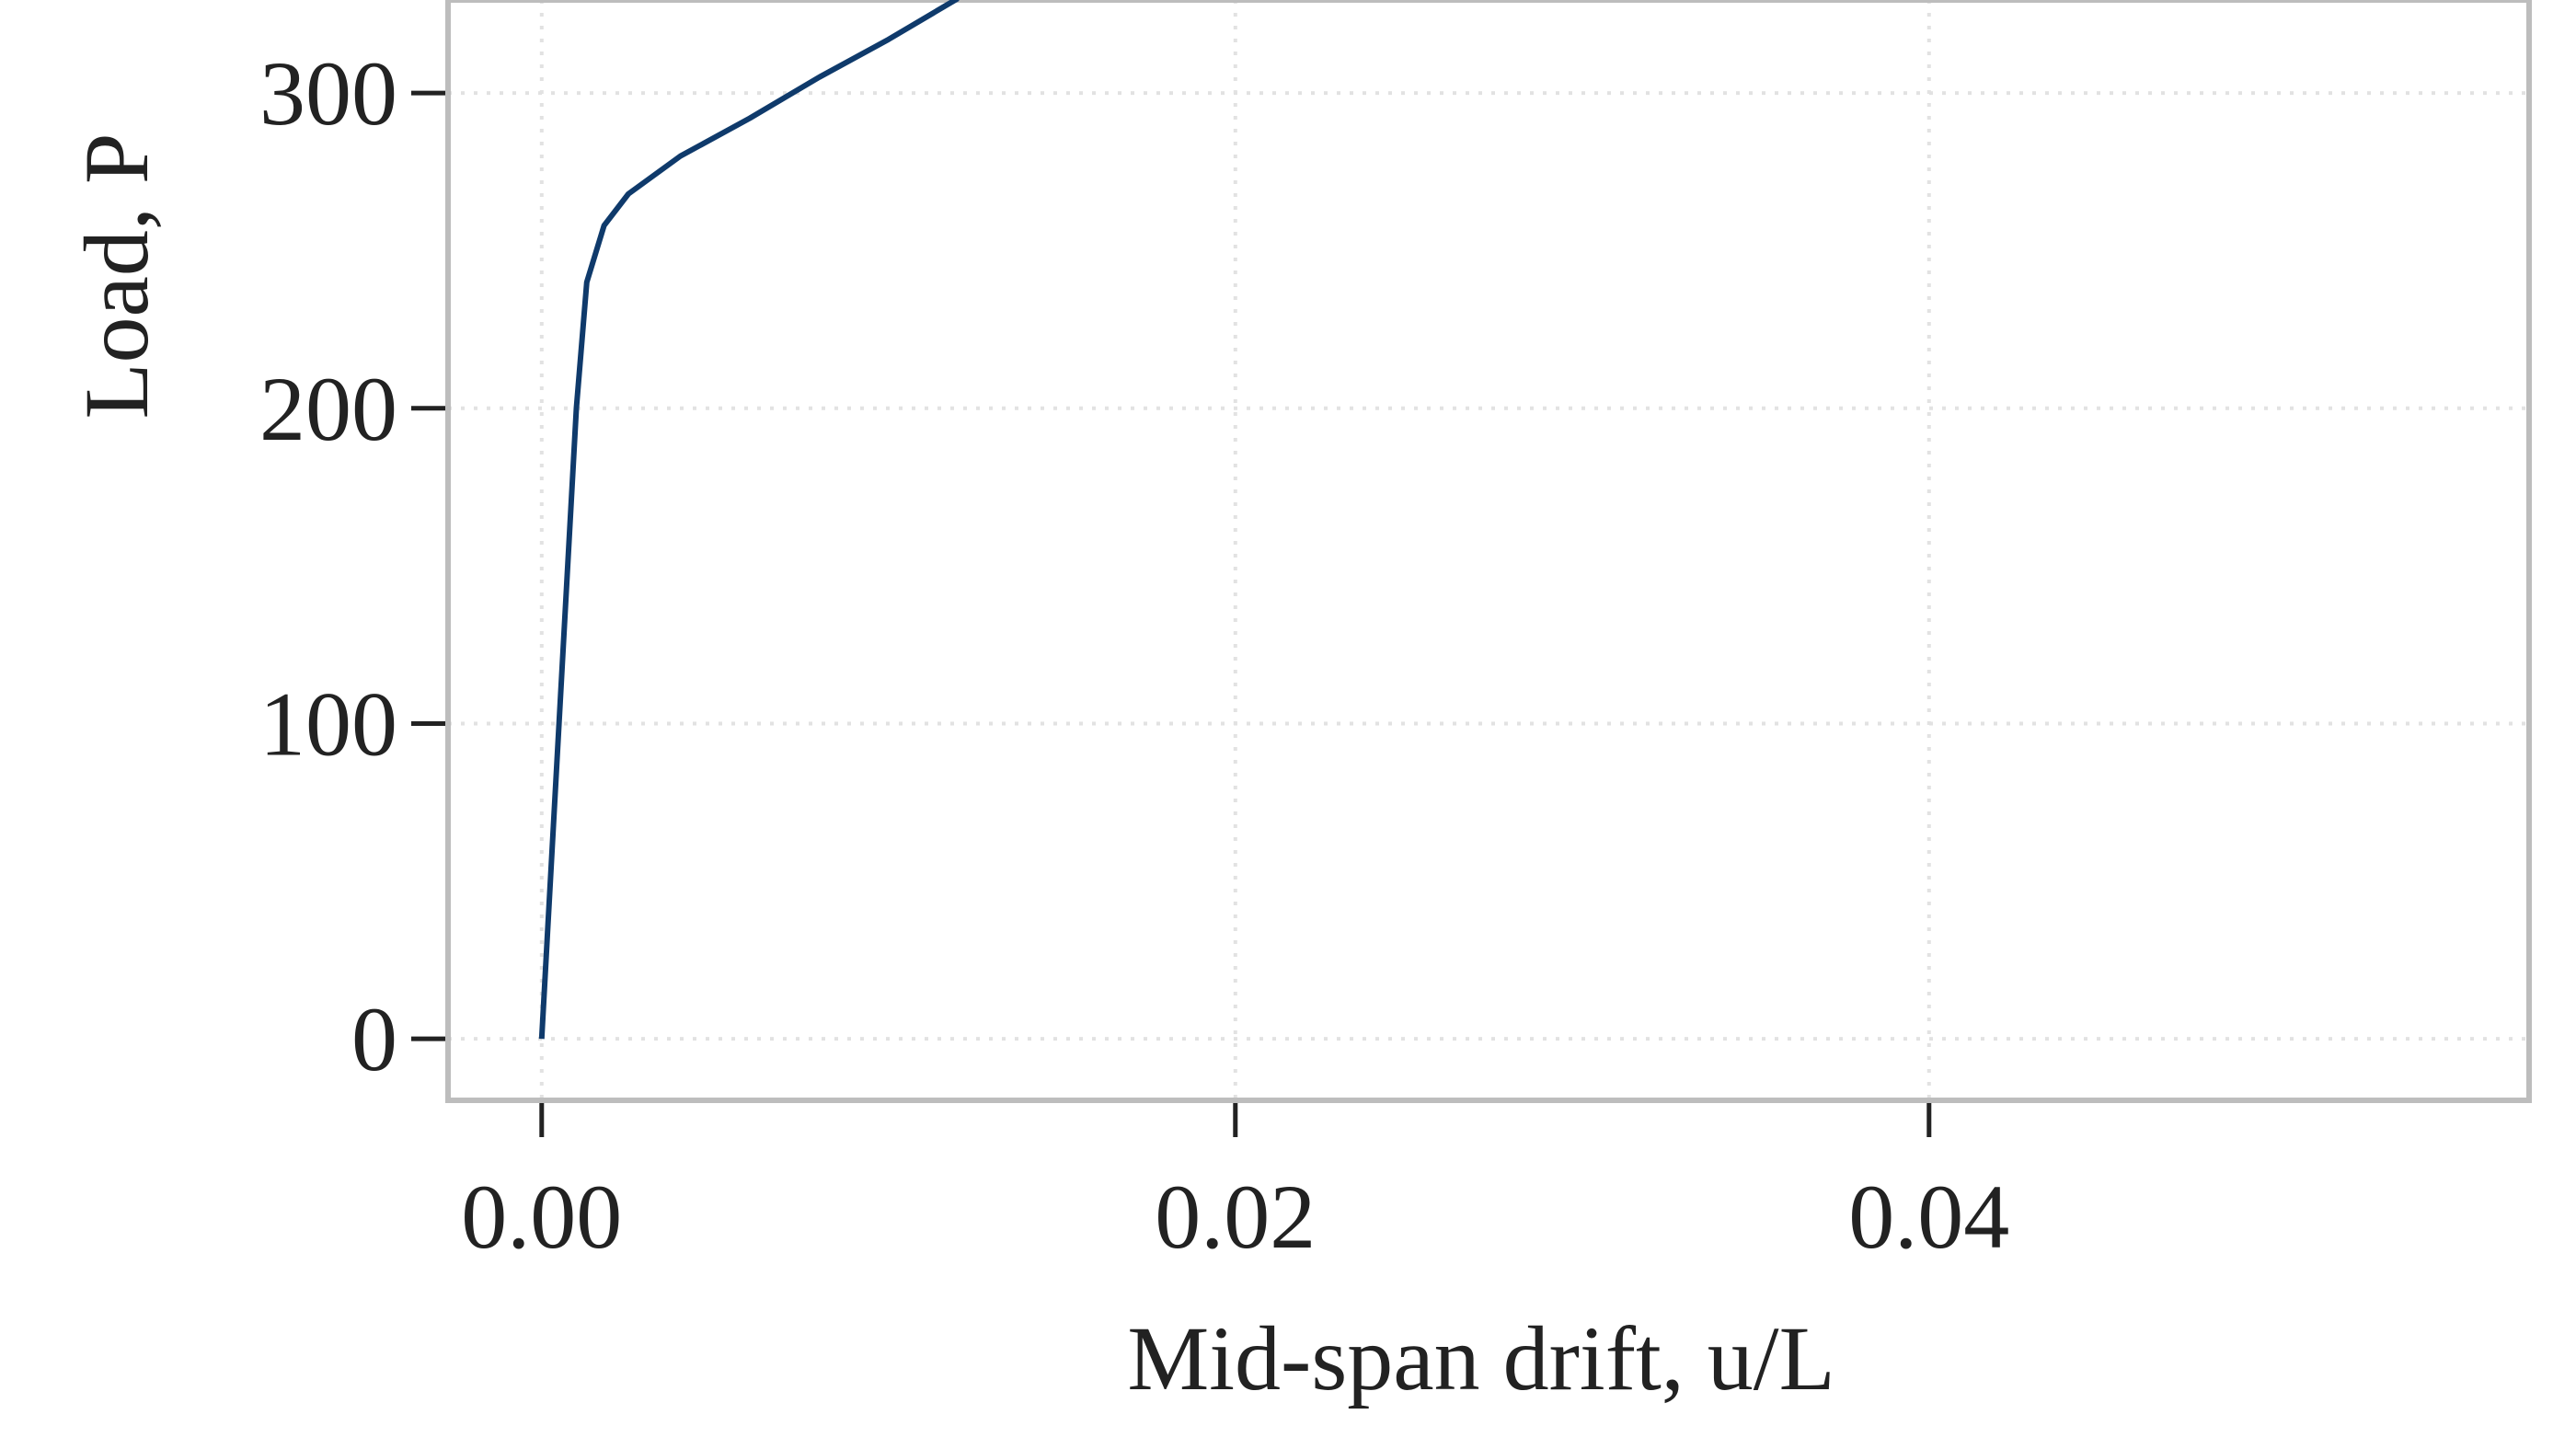 The image size is (2576, 1449). Describe the element at coordinates (1928, 1217) in the screenshot. I see `x-tick-label: 0.04` at that location.